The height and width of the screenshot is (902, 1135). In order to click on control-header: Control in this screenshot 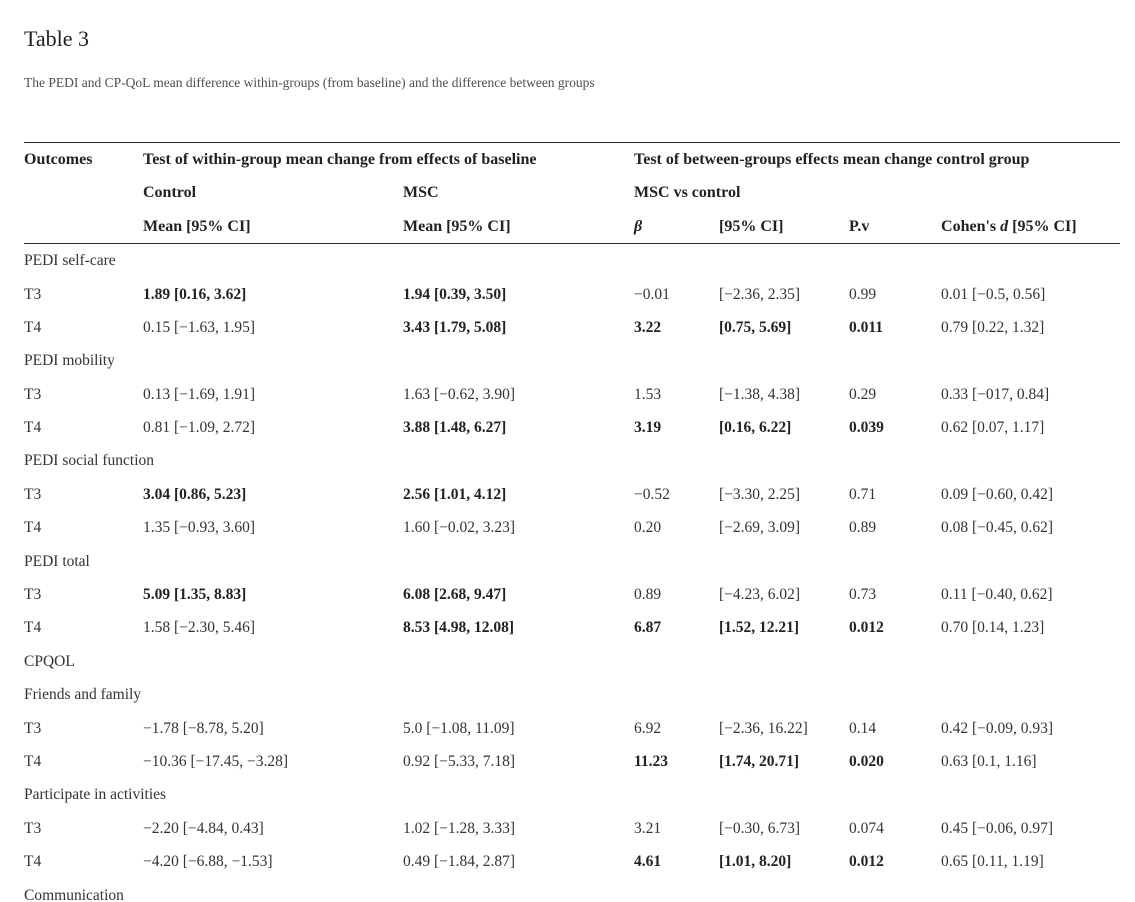, I will do `click(170, 193)`.